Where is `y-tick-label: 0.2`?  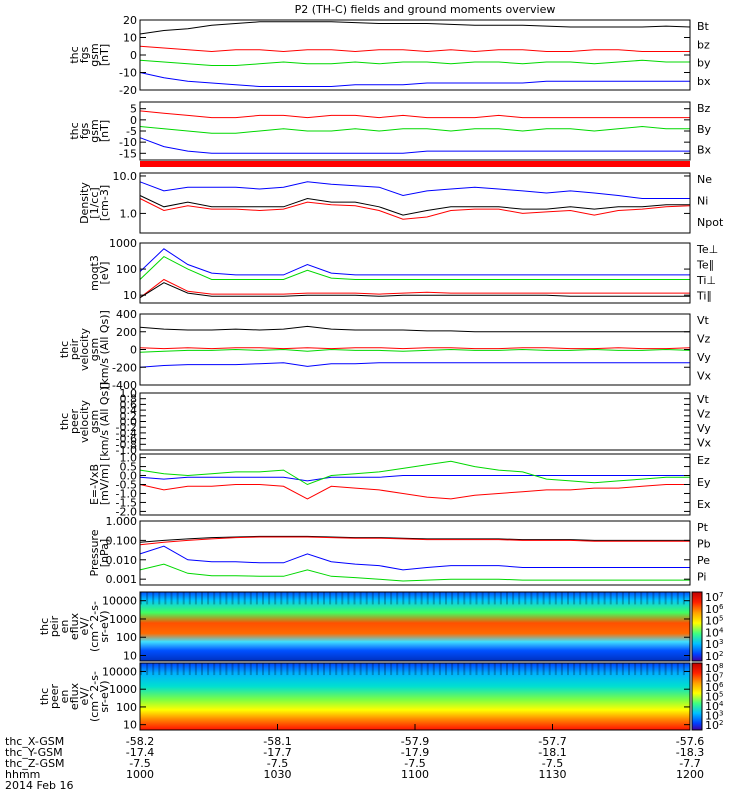
y-tick-label: 0.2 is located at coordinates (129, 416).